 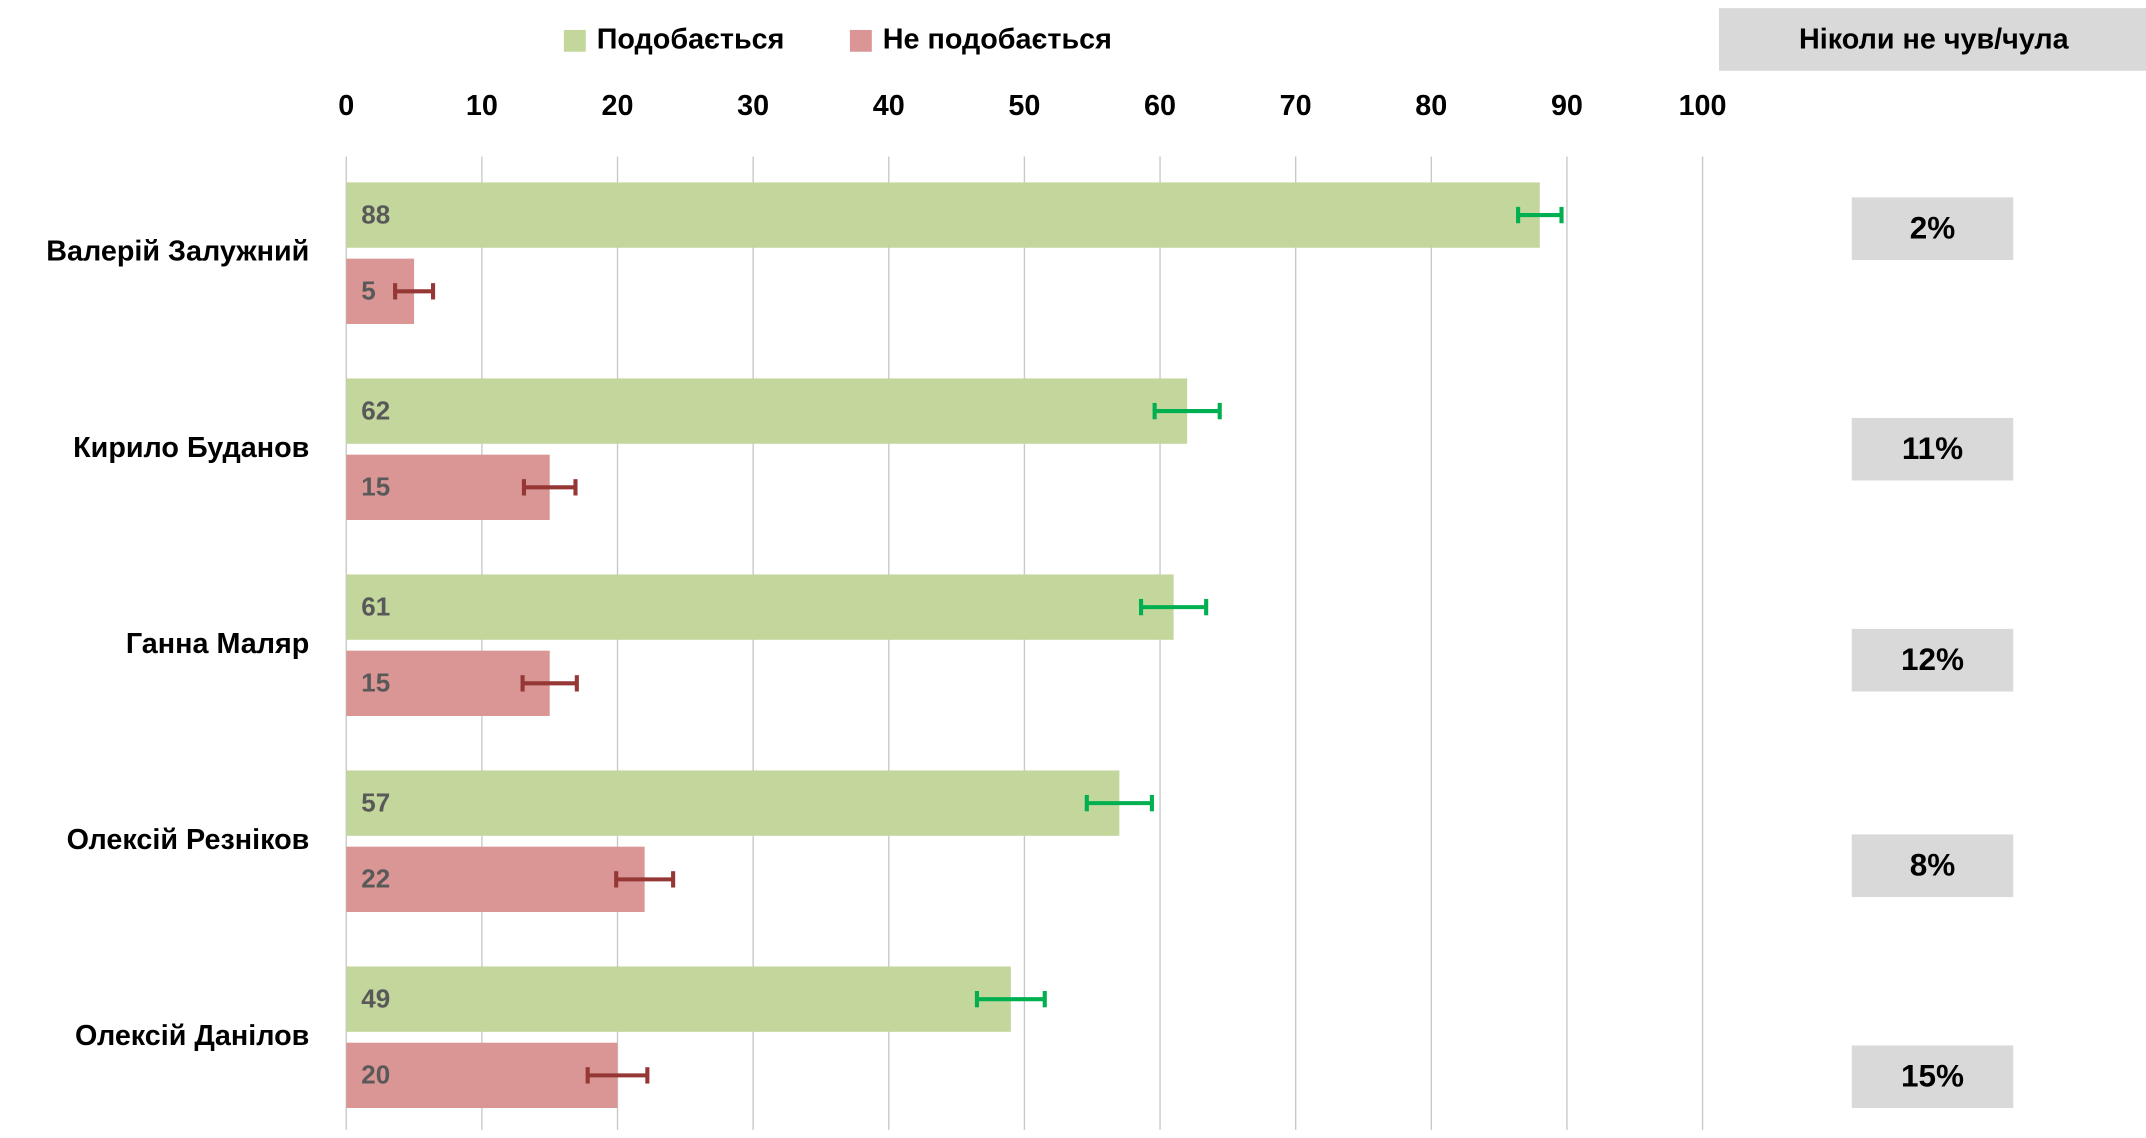 I want to click on never-heard-label: 2%, so click(x=1933, y=227).